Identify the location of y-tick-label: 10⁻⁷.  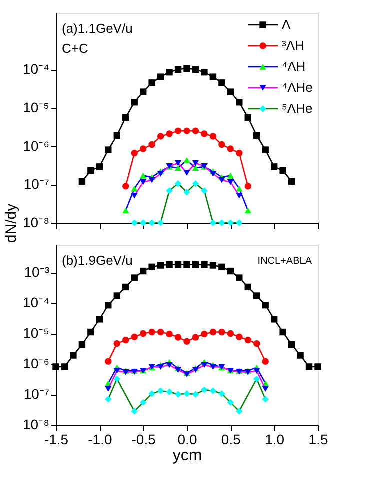
(37, 394).